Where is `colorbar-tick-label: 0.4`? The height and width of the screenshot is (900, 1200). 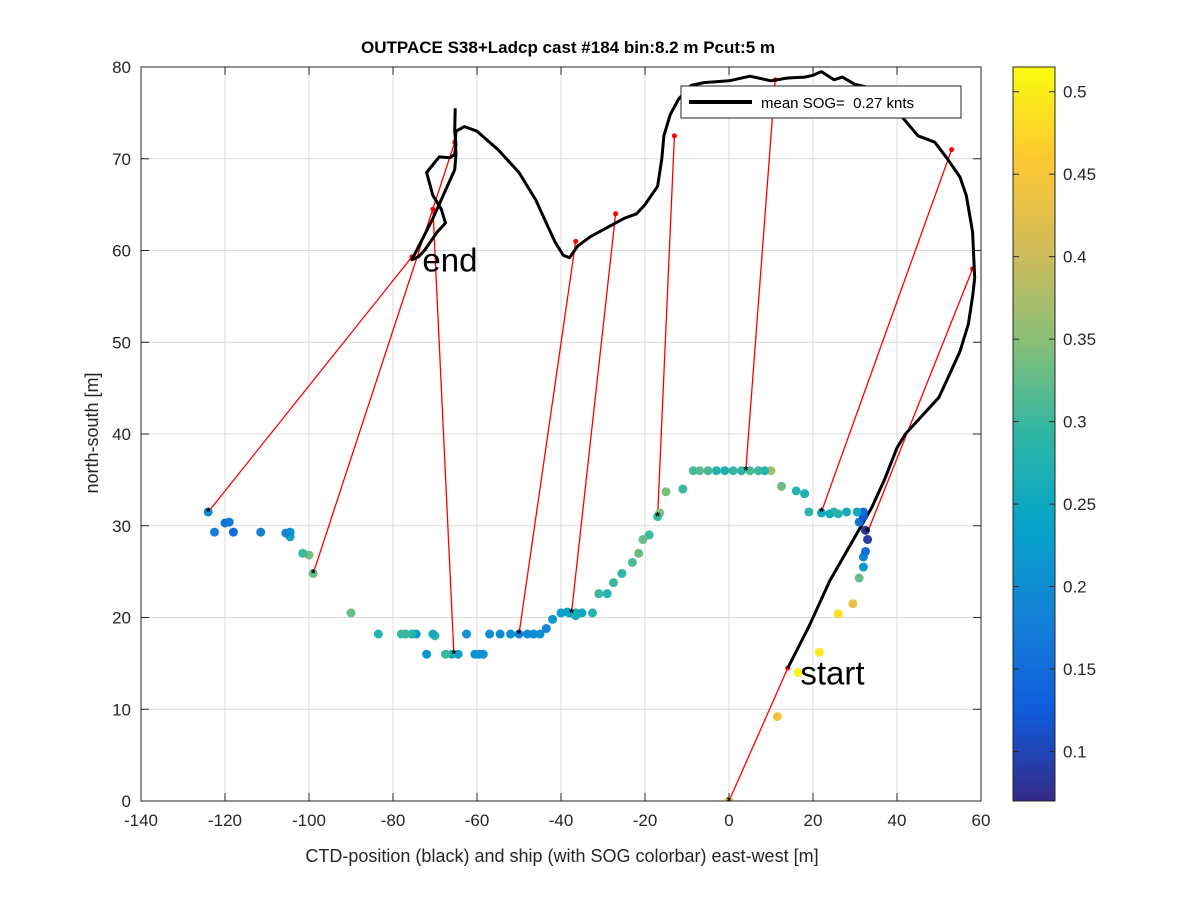 colorbar-tick-label: 0.4 is located at coordinates (1075, 257).